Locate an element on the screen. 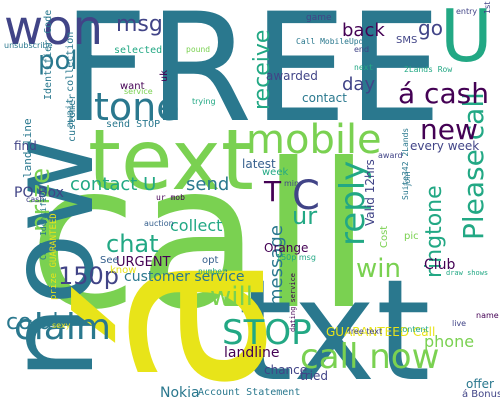 The width and height of the screenshot is (500, 400). word-send: send is located at coordinates (208, 184).